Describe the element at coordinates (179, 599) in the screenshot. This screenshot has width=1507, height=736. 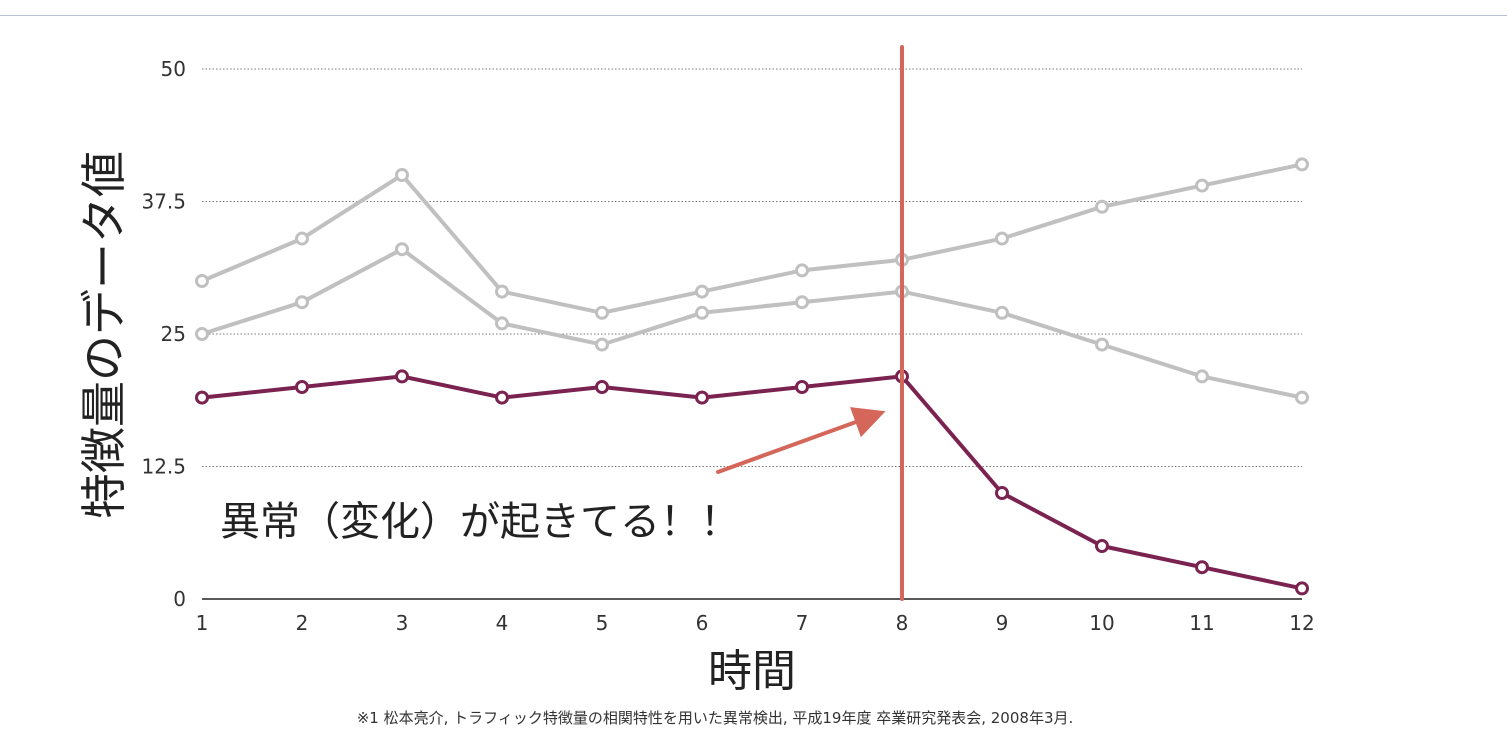
I see `y-tick-label: 0` at that location.